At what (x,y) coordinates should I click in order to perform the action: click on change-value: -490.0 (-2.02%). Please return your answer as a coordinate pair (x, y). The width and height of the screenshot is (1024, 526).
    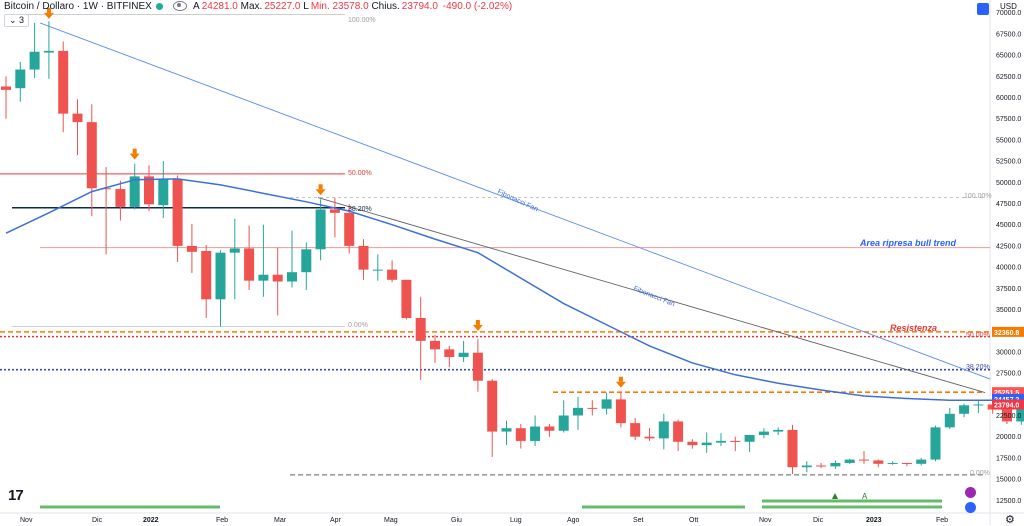
    Looking at the image, I should click on (477, 6).